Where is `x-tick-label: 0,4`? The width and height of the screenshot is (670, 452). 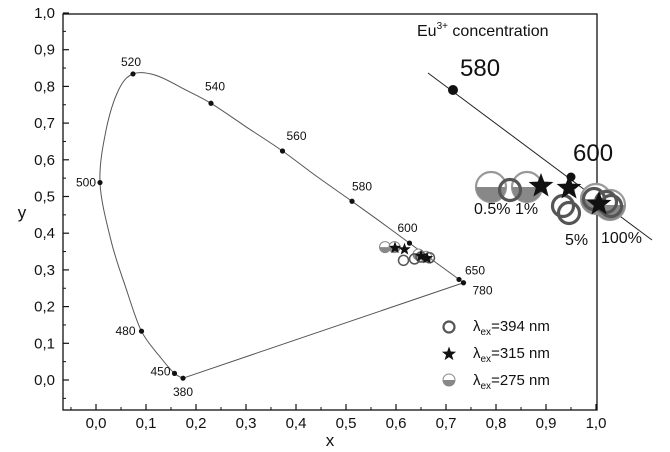 x-tick-label: 0,4 is located at coordinates (296, 423).